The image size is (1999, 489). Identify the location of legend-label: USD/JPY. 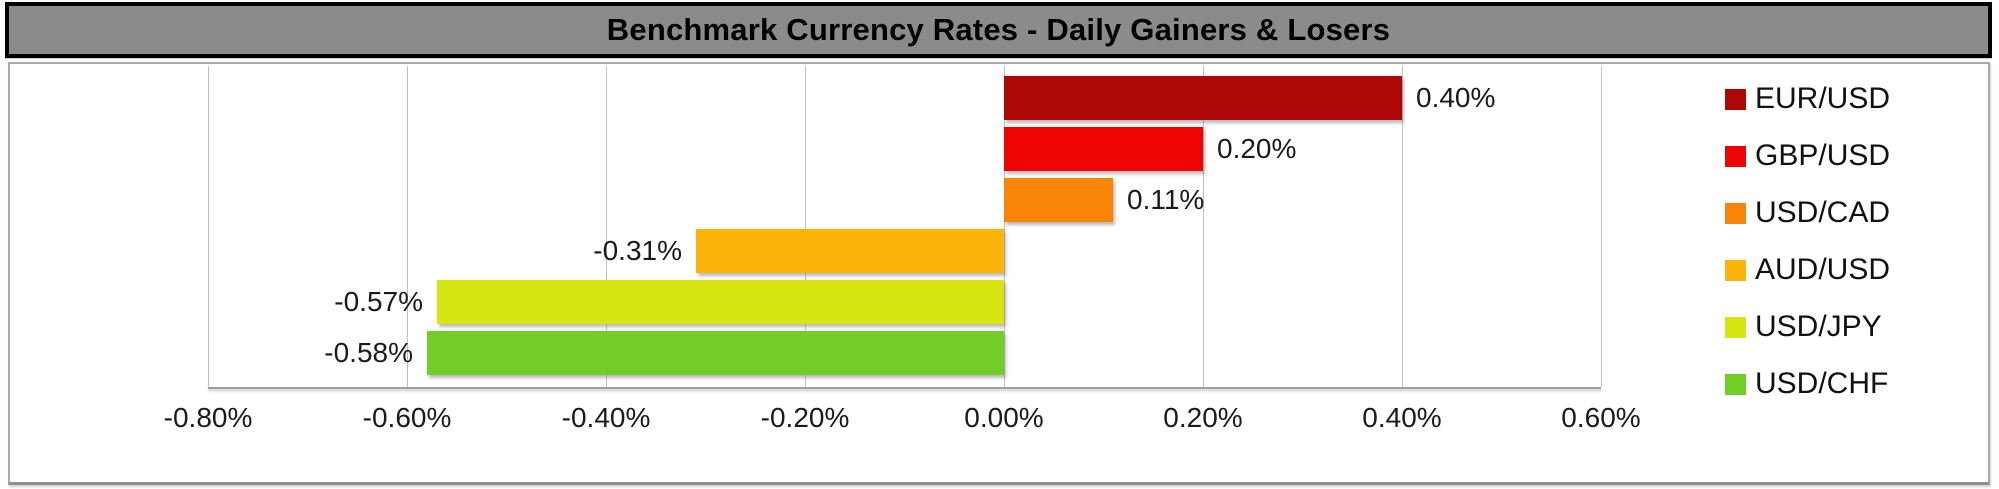
(1818, 326).